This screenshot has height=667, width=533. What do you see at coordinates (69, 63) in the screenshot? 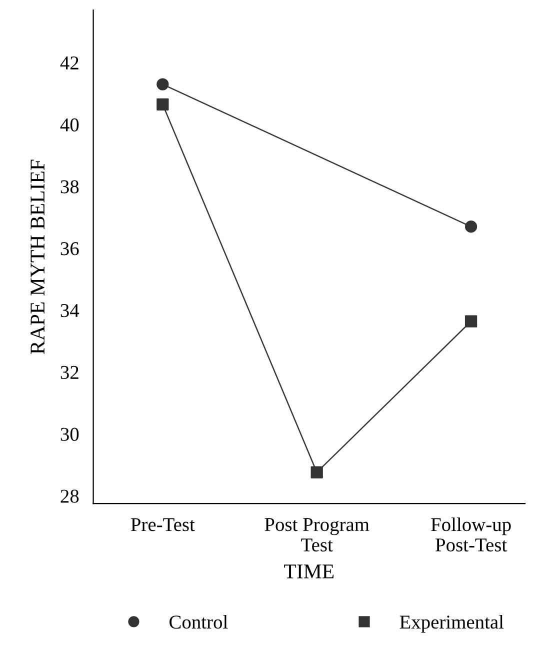
I see `y-tick-label: 42` at bounding box center [69, 63].